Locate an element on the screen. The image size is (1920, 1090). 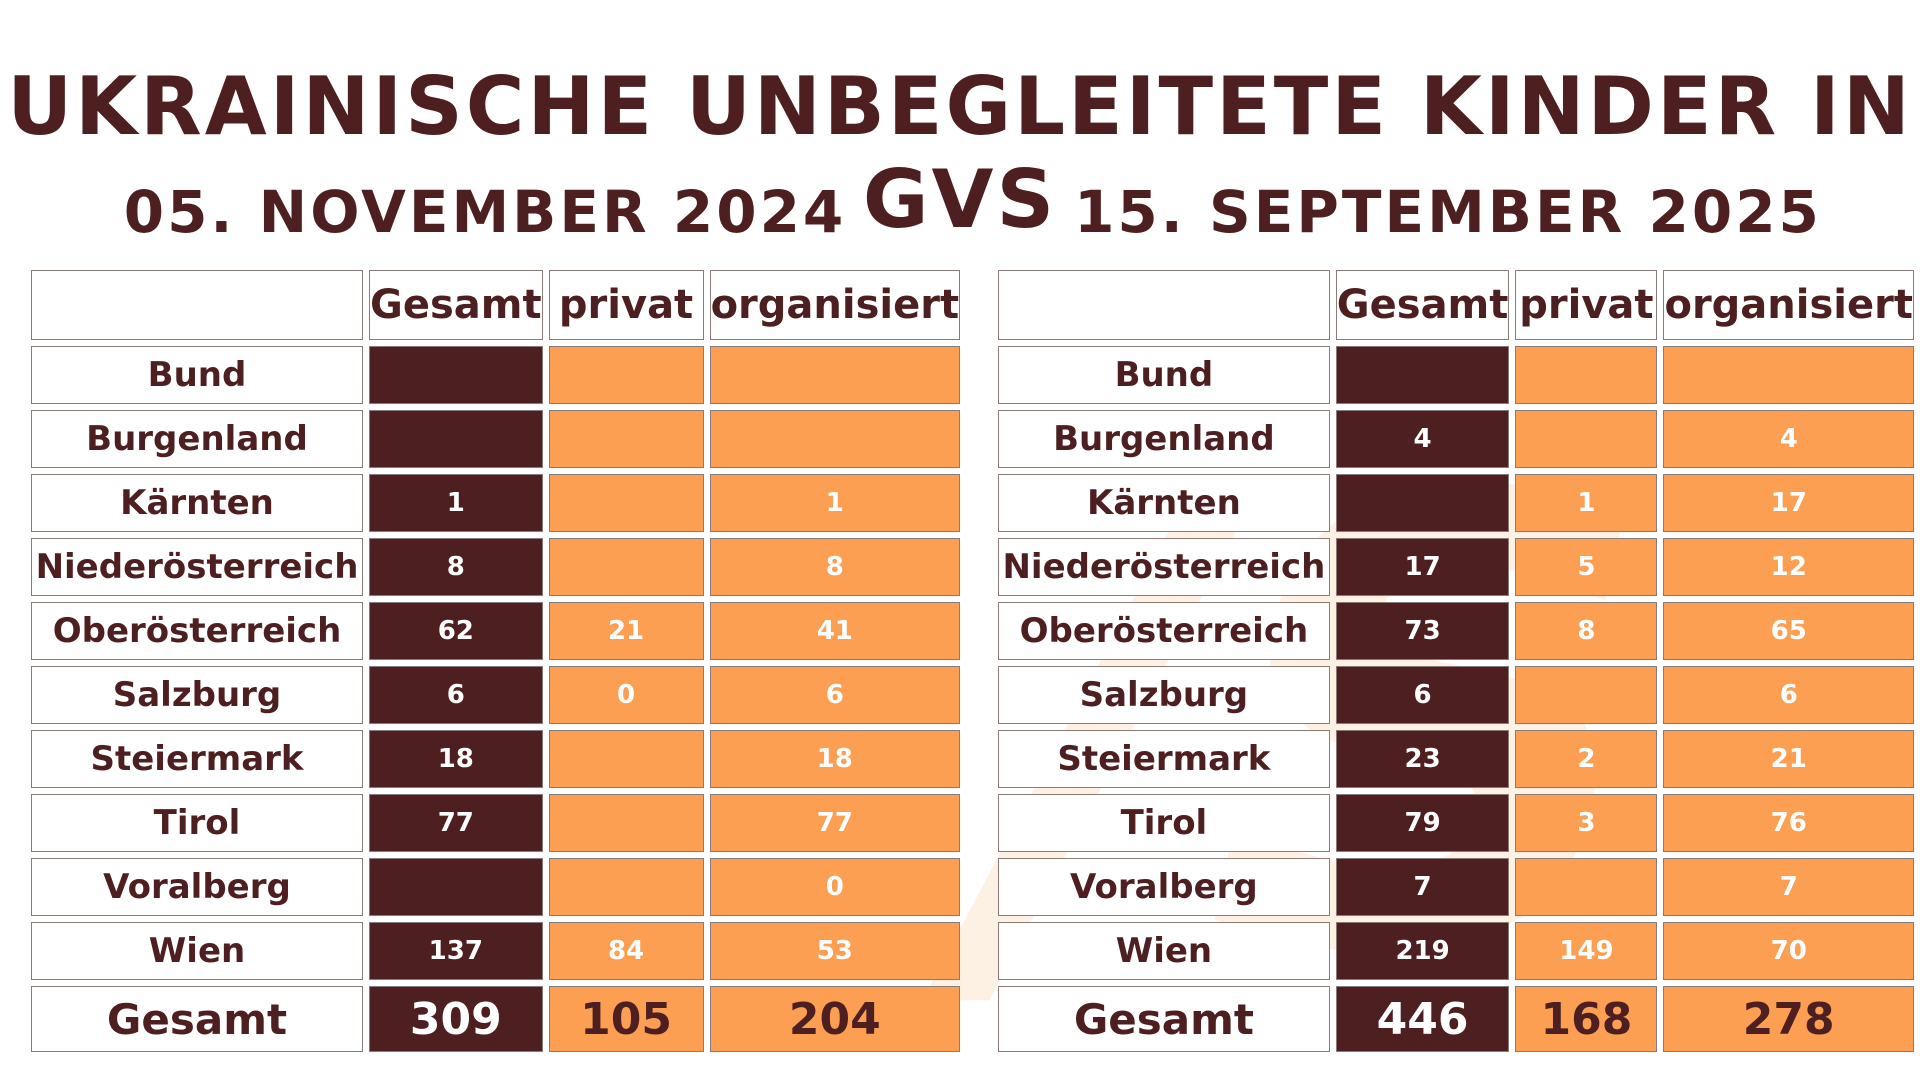
cell-organisiert: 6 is located at coordinates (835, 695).